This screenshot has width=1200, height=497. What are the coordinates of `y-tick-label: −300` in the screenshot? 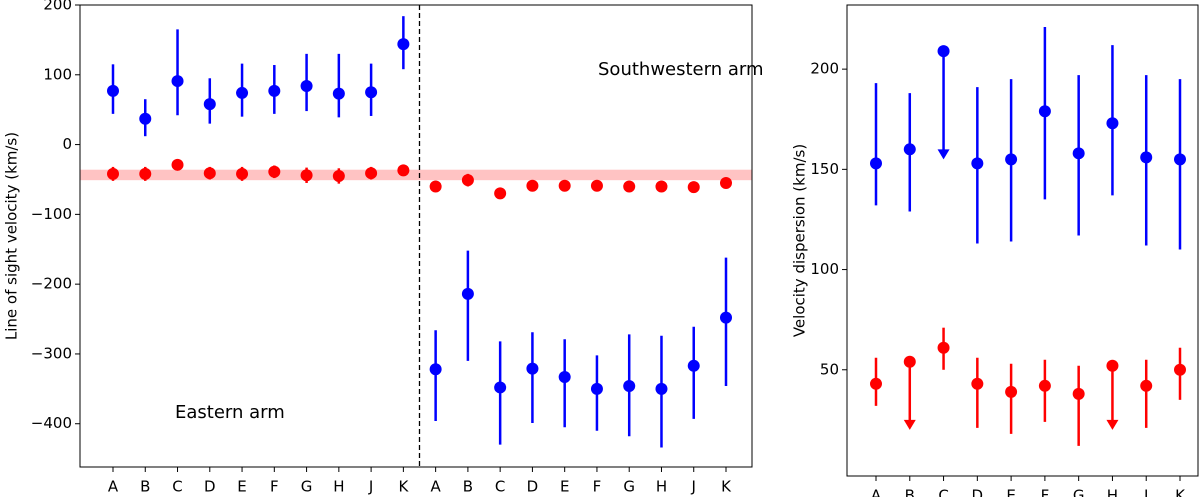 It's located at (51, 353).